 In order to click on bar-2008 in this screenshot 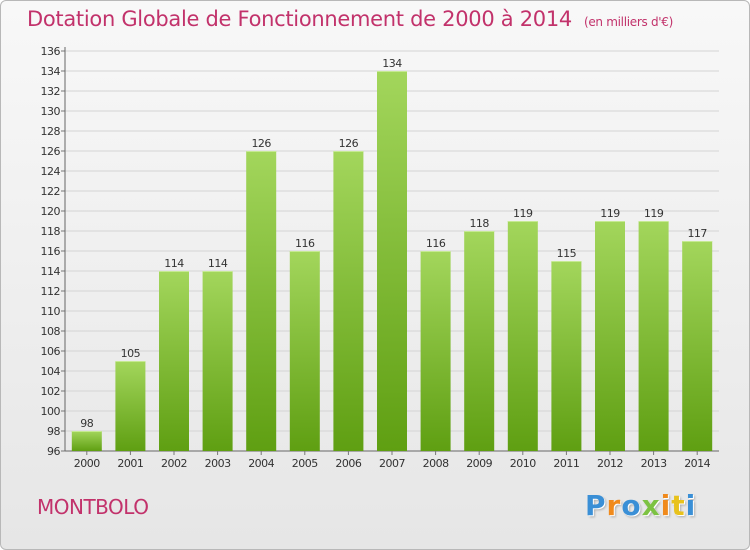, I will do `click(435, 351)`.